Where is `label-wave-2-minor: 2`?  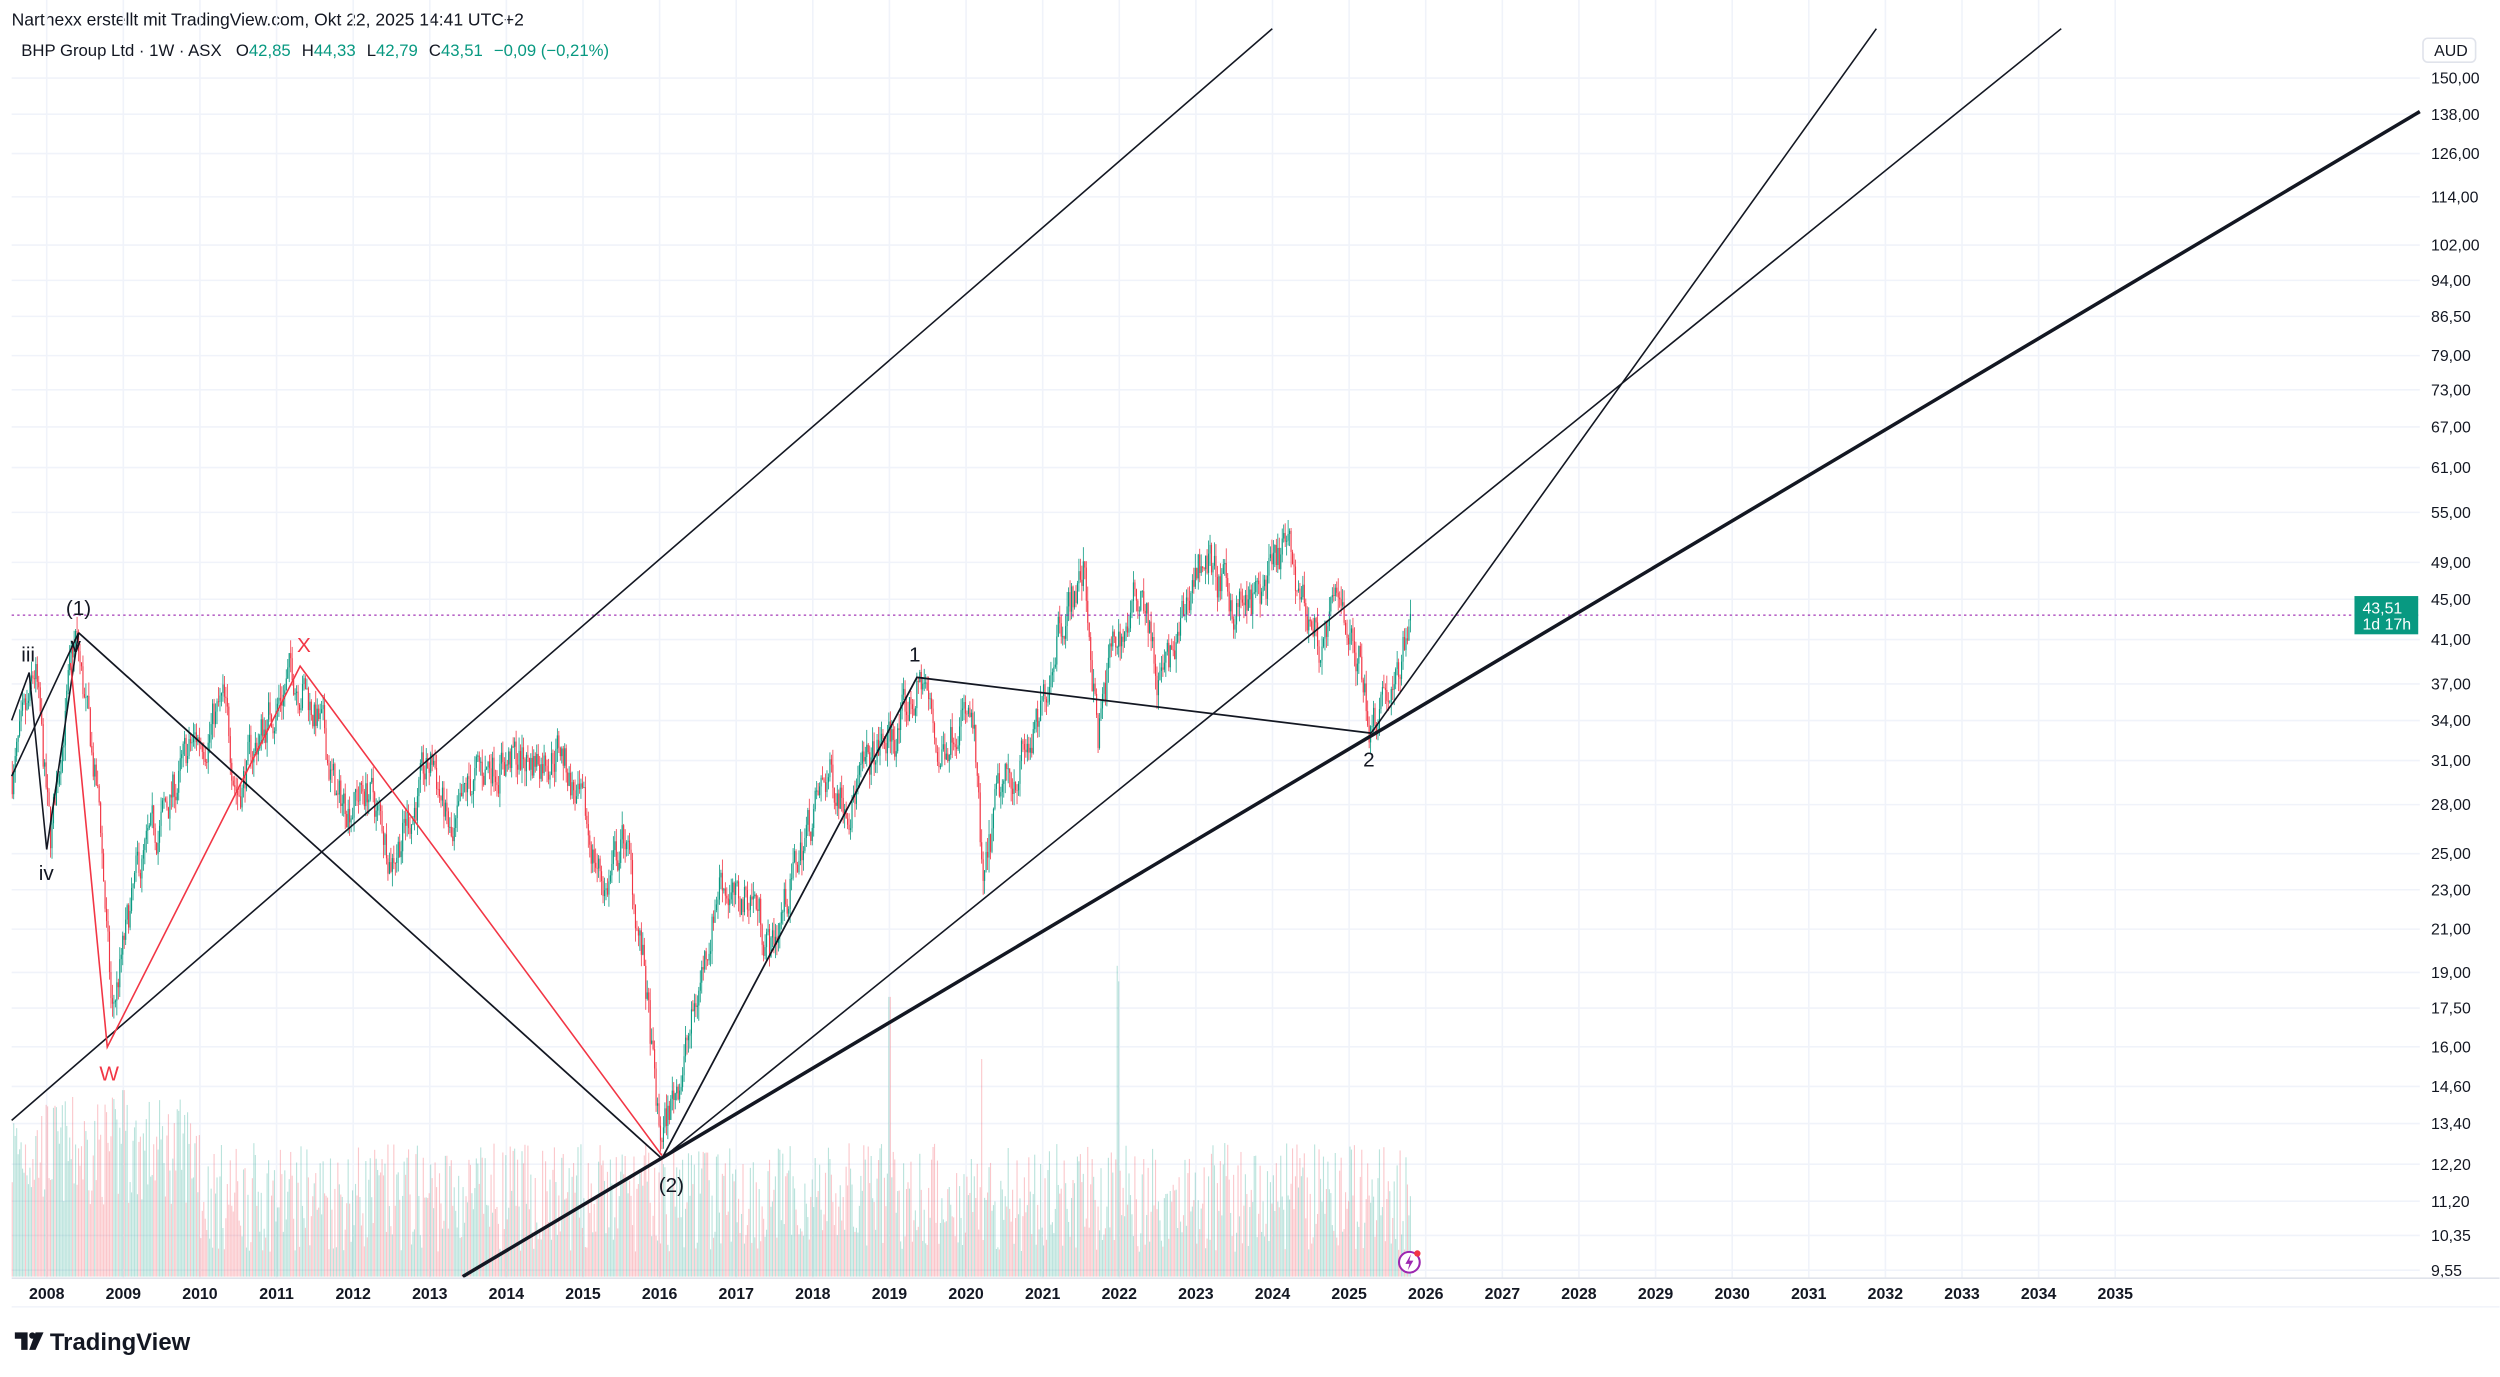 label-wave-2-minor: 2 is located at coordinates (1369, 760).